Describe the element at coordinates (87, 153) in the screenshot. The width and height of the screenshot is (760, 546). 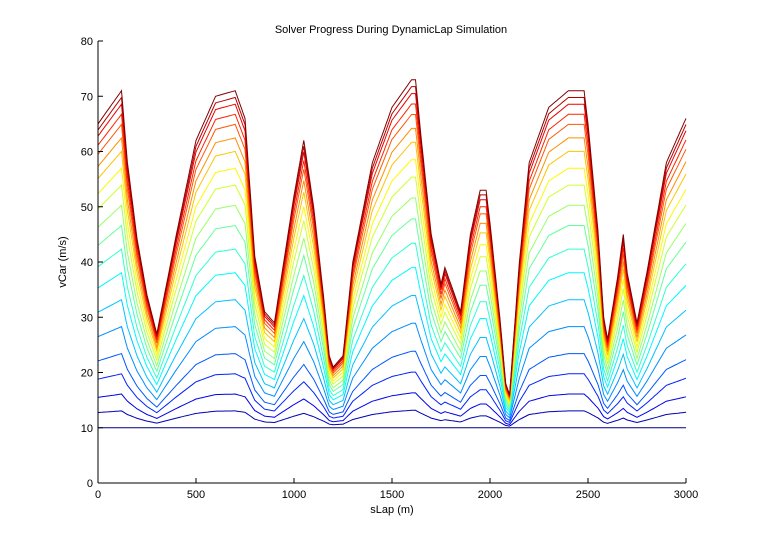
I see `y-tick-label: 60` at that location.